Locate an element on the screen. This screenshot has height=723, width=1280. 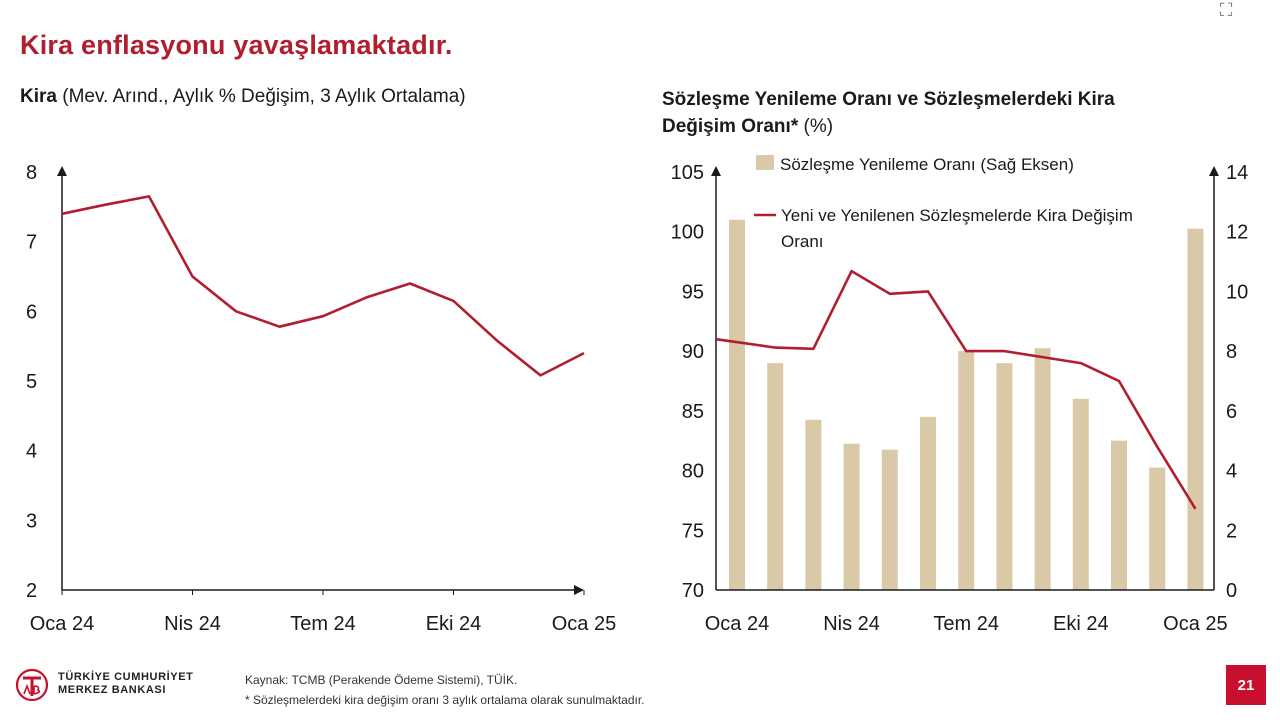
left-y-tick-label: 70 is located at coordinates (693, 591).